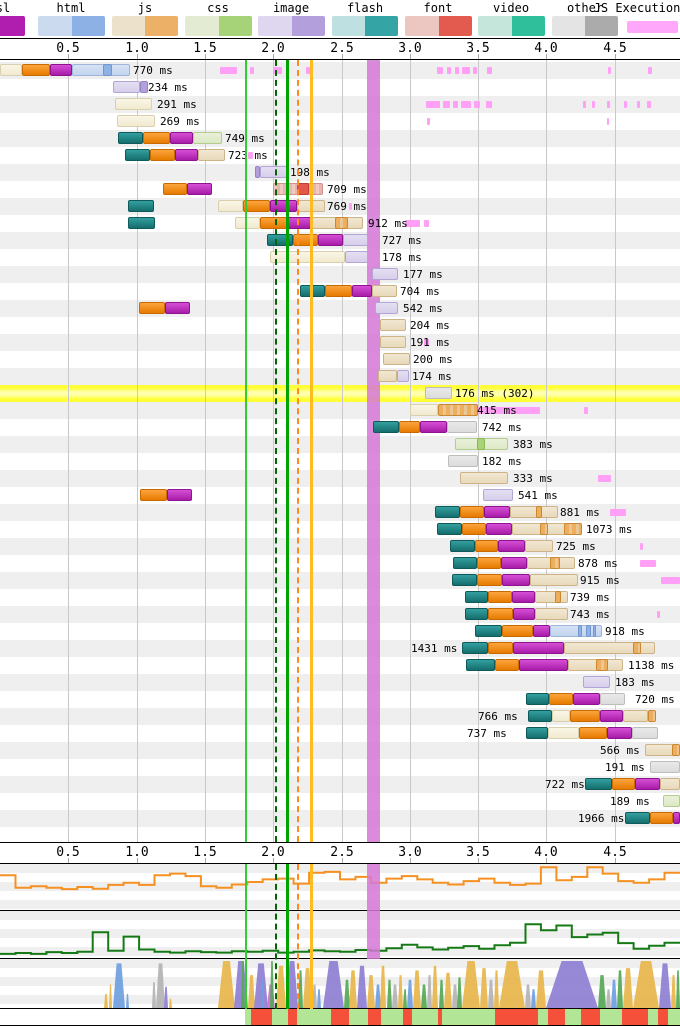 Image resolution: width=680 pixels, height=1026 pixels. I want to click on request-row: 720 ms, so click(340, 699).